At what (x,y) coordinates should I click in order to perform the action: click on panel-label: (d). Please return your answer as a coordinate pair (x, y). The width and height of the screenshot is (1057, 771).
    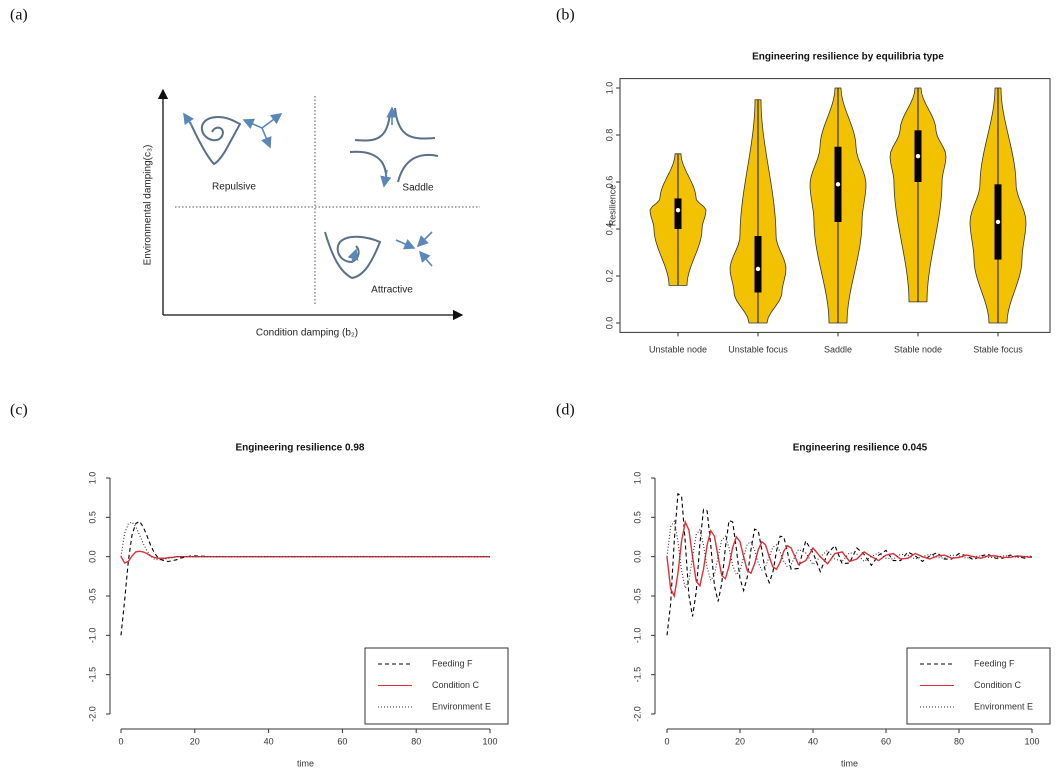
    Looking at the image, I should click on (565, 410).